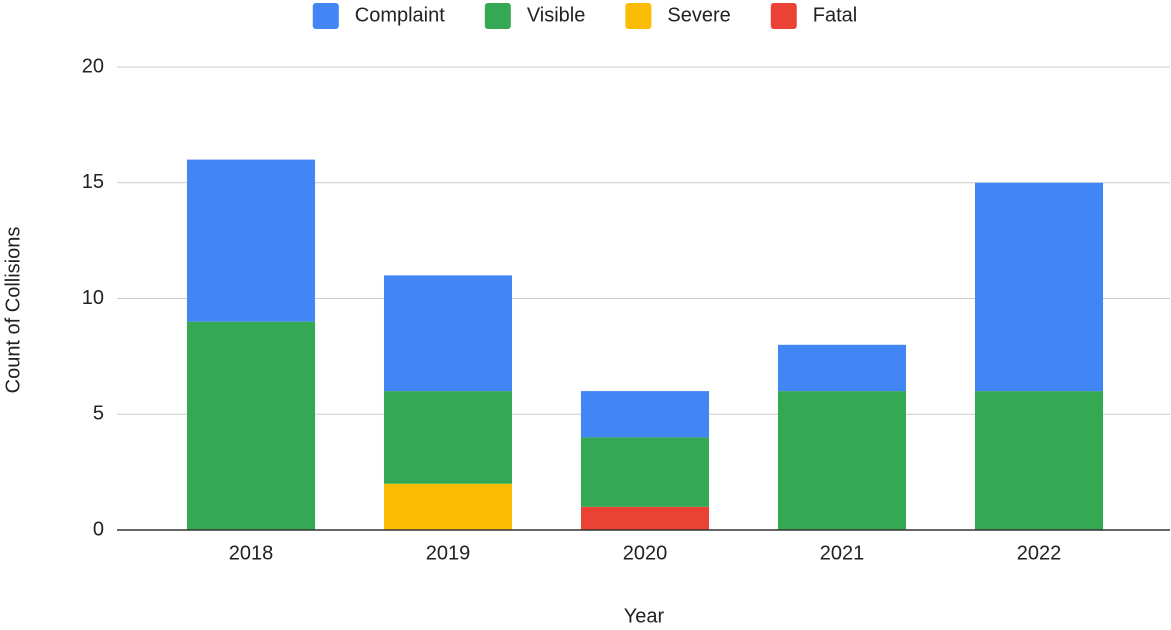 The image size is (1171, 630). I want to click on legend-label: Fatal, so click(835, 15).